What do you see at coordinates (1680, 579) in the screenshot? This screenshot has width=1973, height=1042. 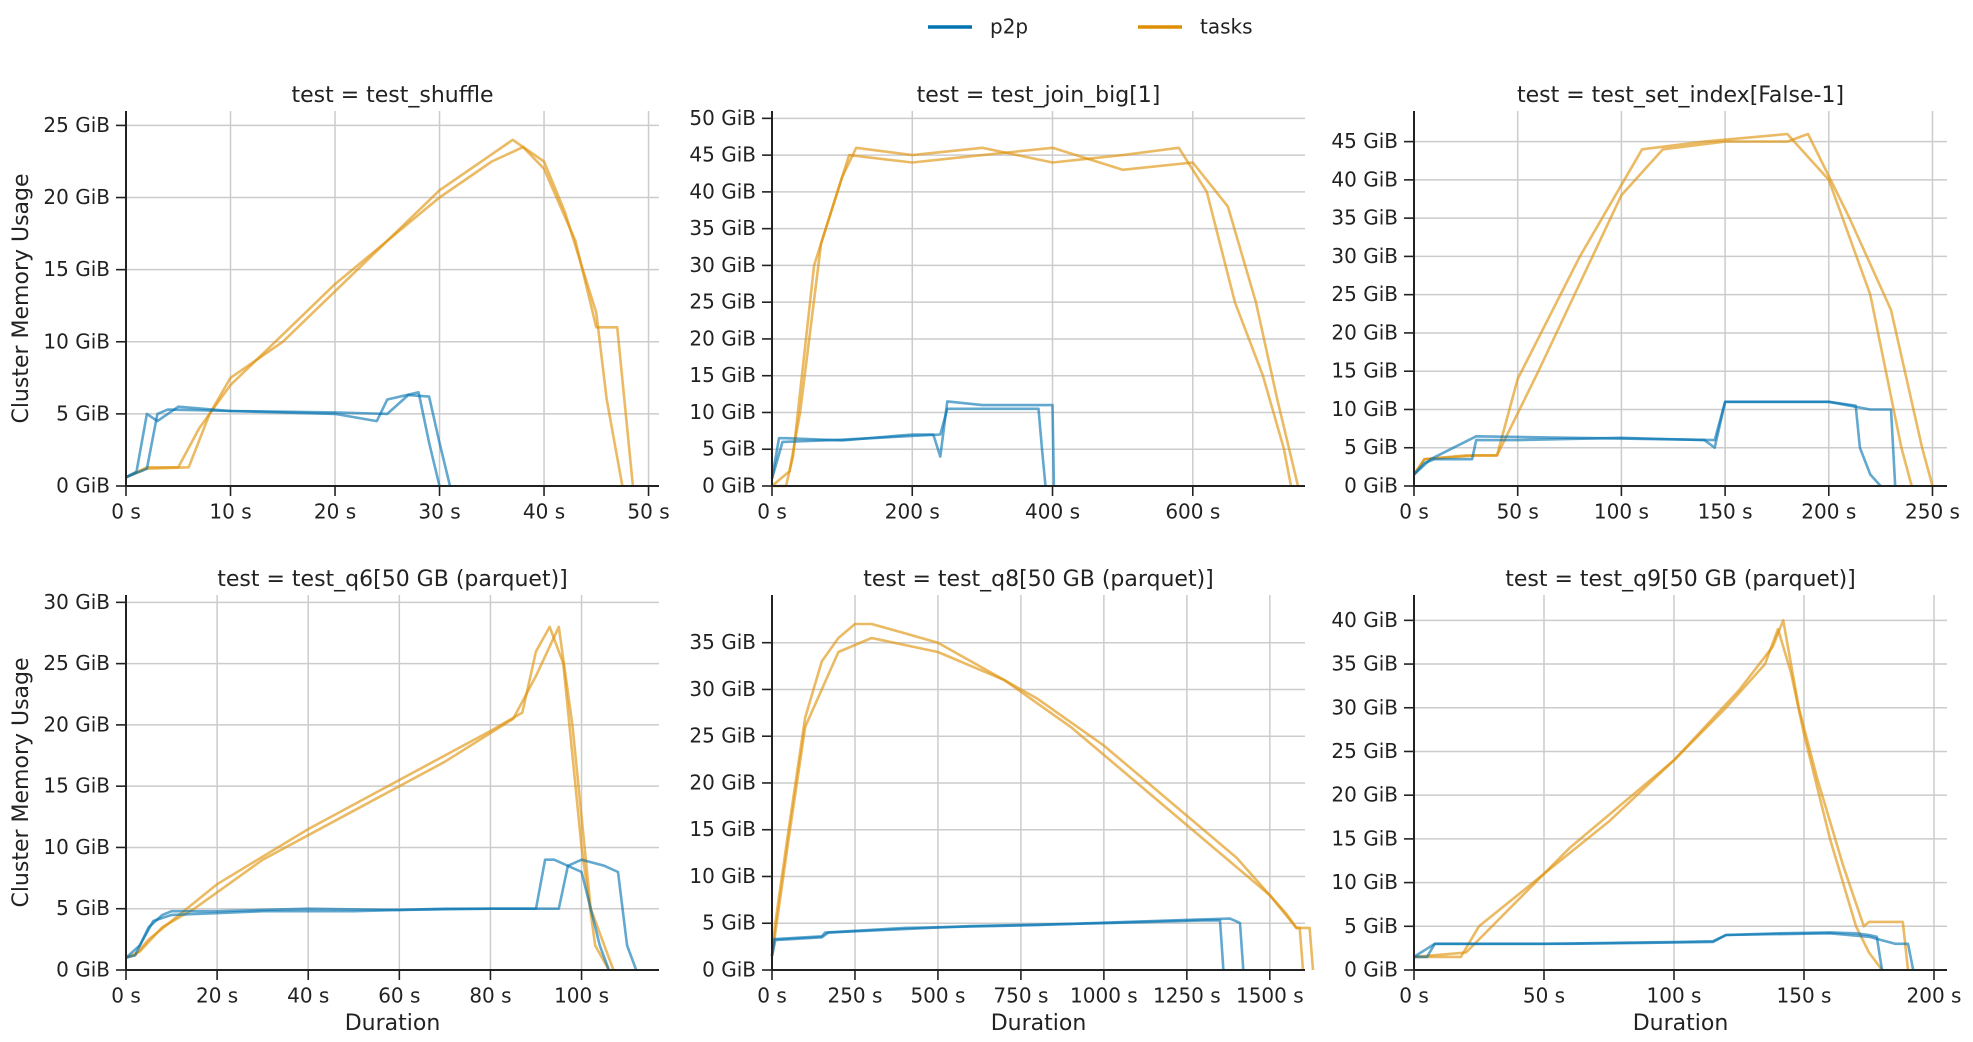 I see `subplot-title: test = test_q9[50 GB (parquet)]` at bounding box center [1680, 579].